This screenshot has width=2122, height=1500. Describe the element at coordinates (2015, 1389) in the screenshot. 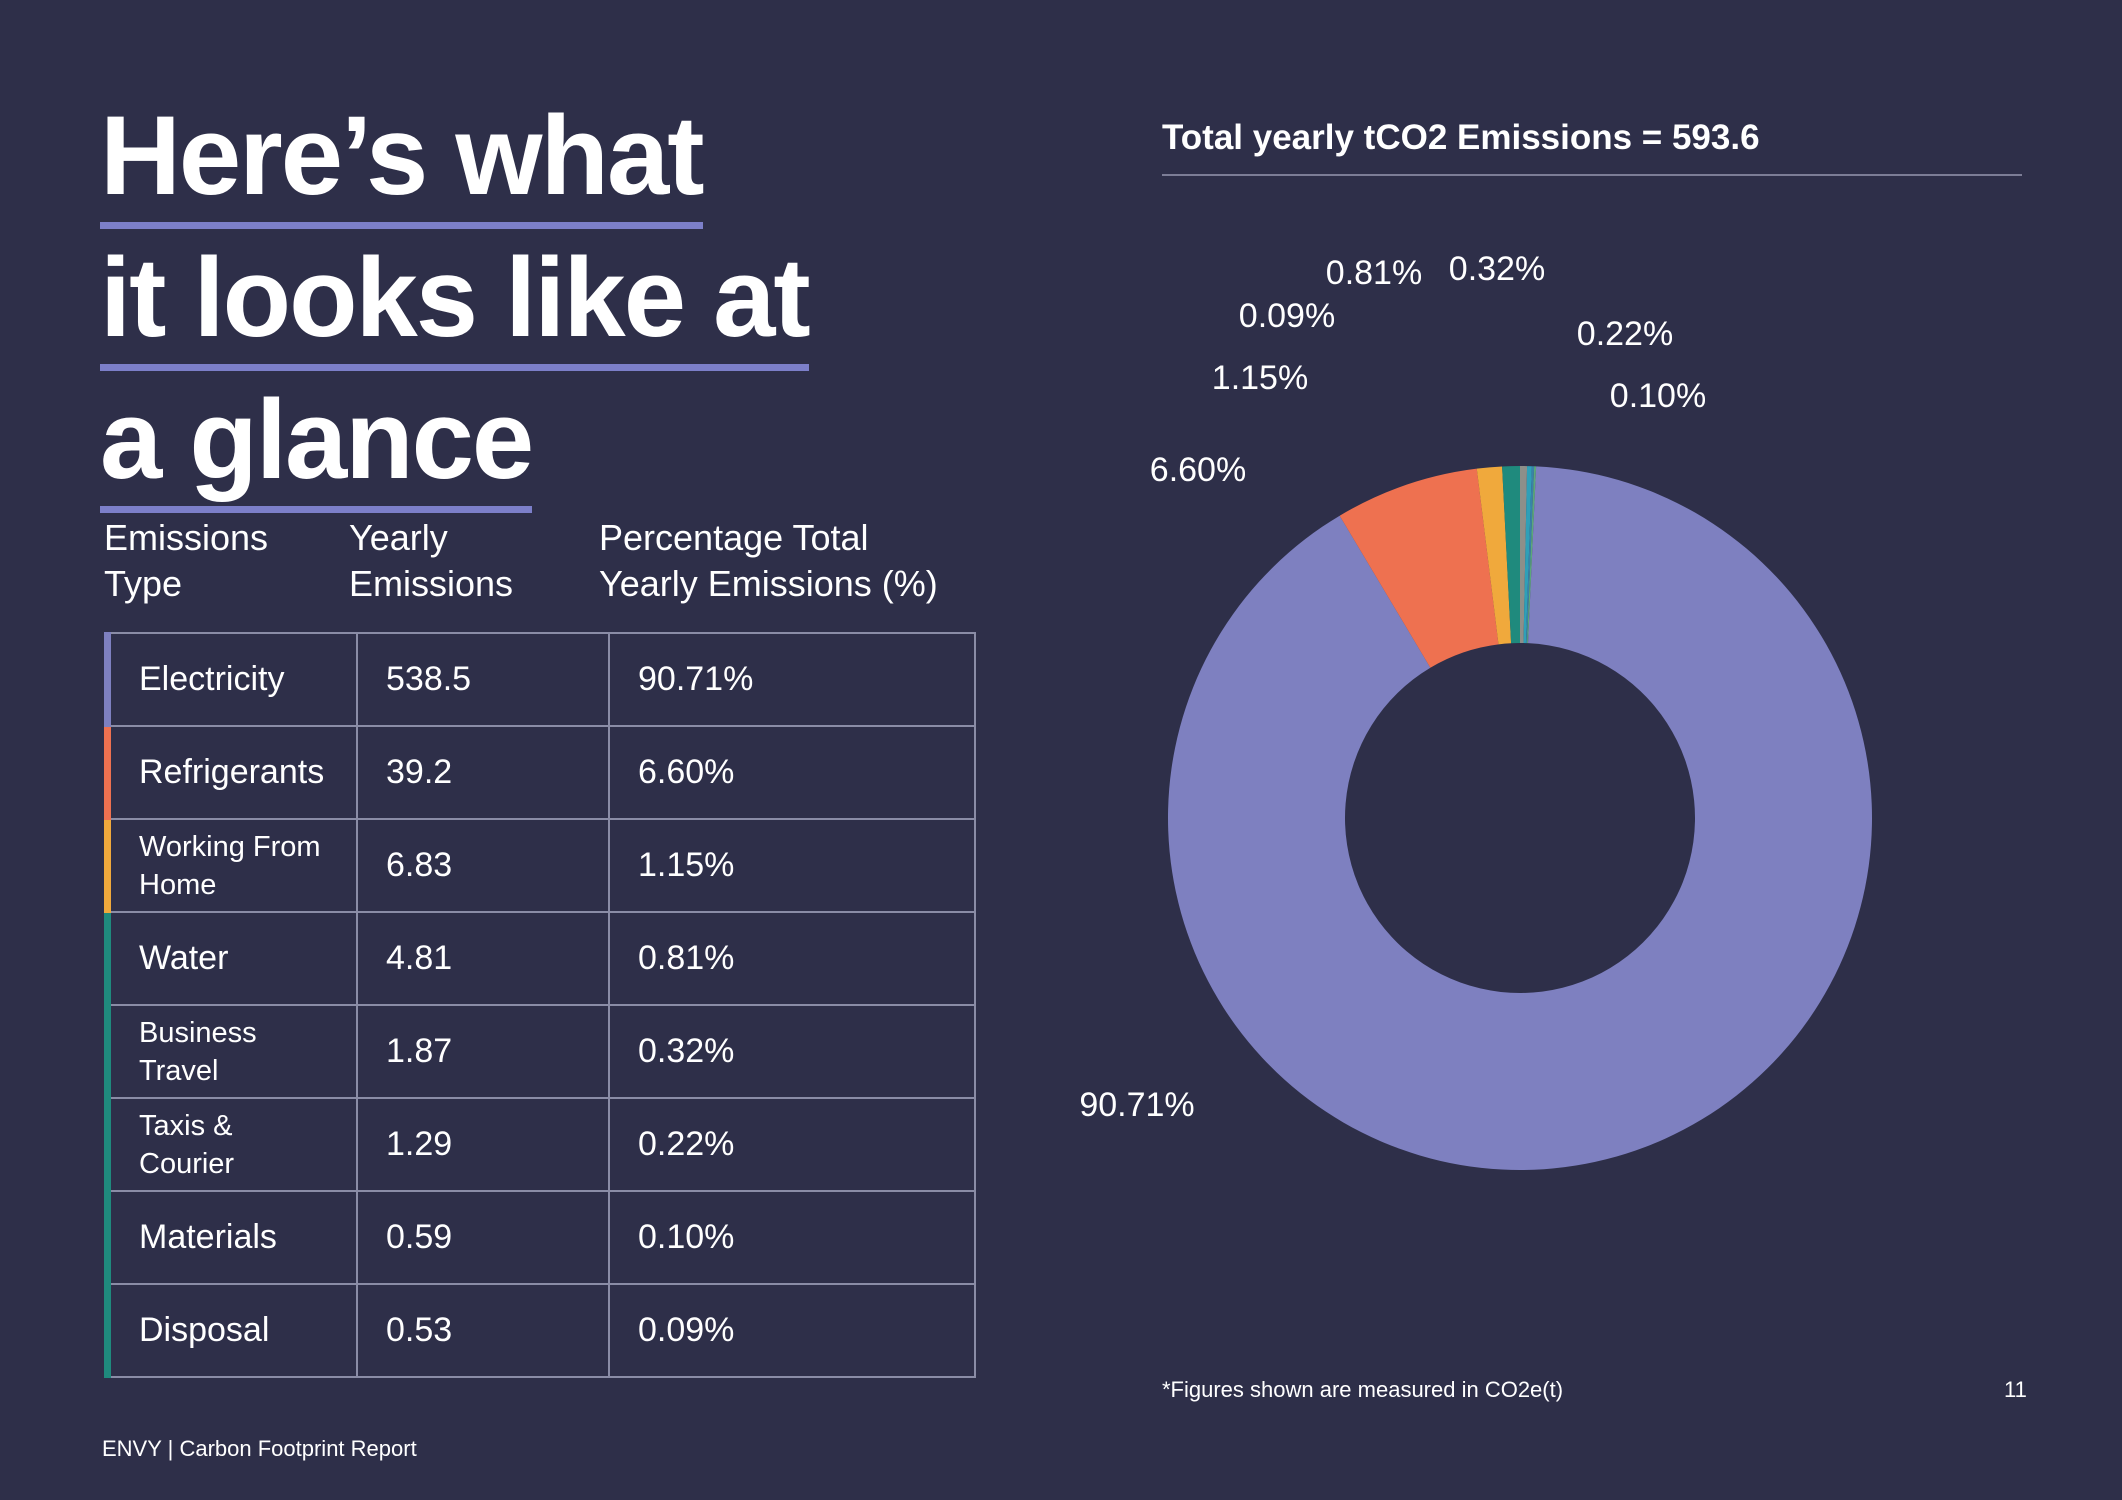

I see `page-number: 11` at that location.